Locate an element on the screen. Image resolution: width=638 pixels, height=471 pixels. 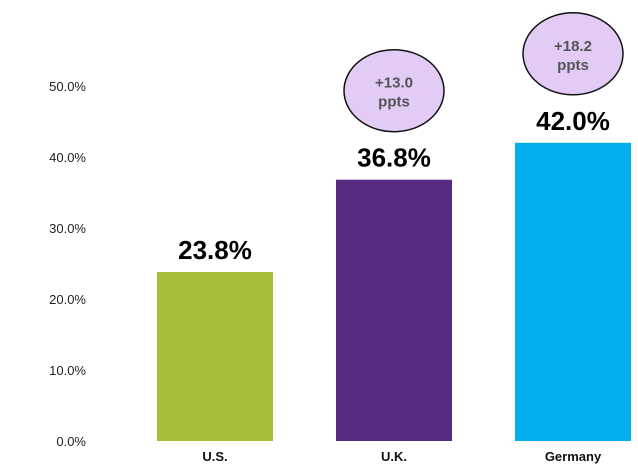
y-tick-label: 40.0% is located at coordinates (67, 157).